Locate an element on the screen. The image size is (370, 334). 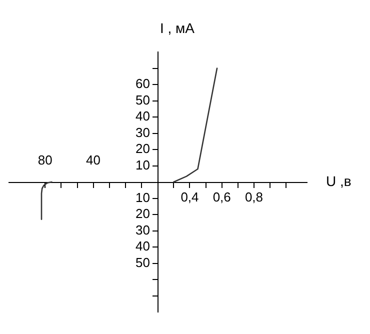
y-axis-title: I , мА is located at coordinates (177, 28).